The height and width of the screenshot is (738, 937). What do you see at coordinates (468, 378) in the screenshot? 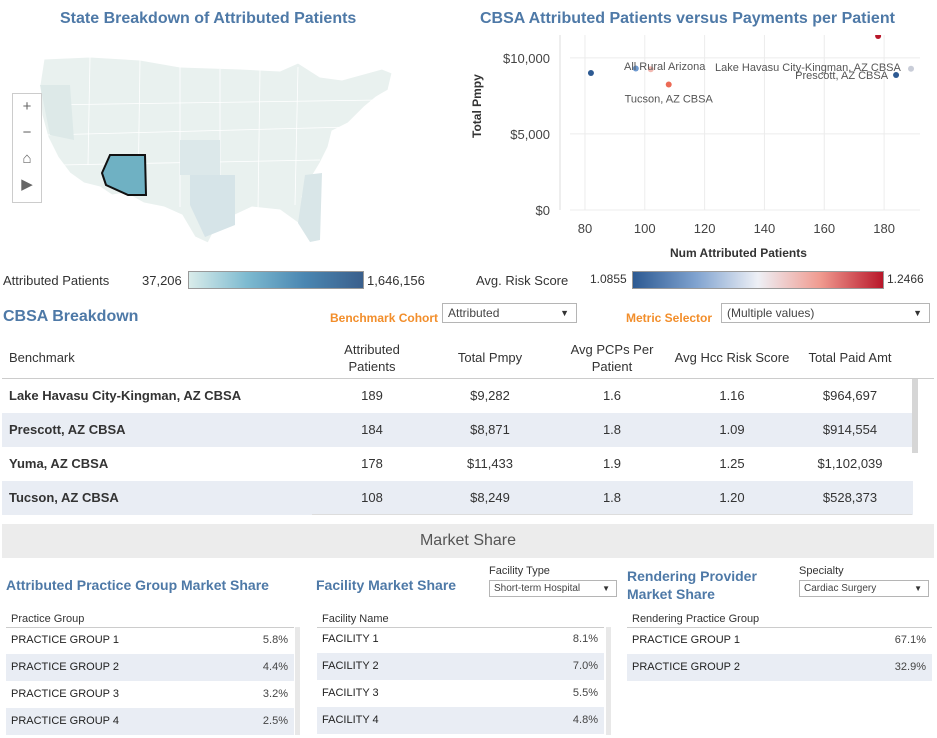
I see `table-header-divider` at bounding box center [468, 378].